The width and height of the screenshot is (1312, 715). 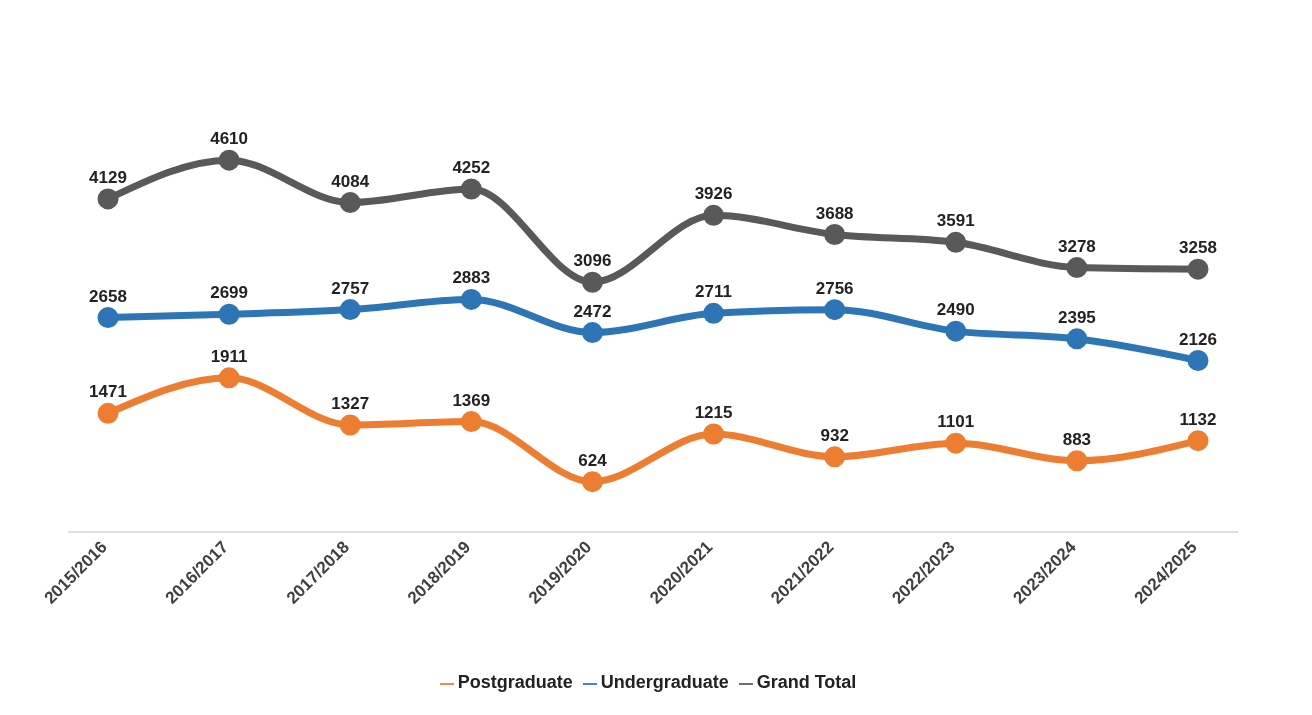 What do you see at coordinates (1198, 248) in the screenshot?
I see `data-label: 3258` at bounding box center [1198, 248].